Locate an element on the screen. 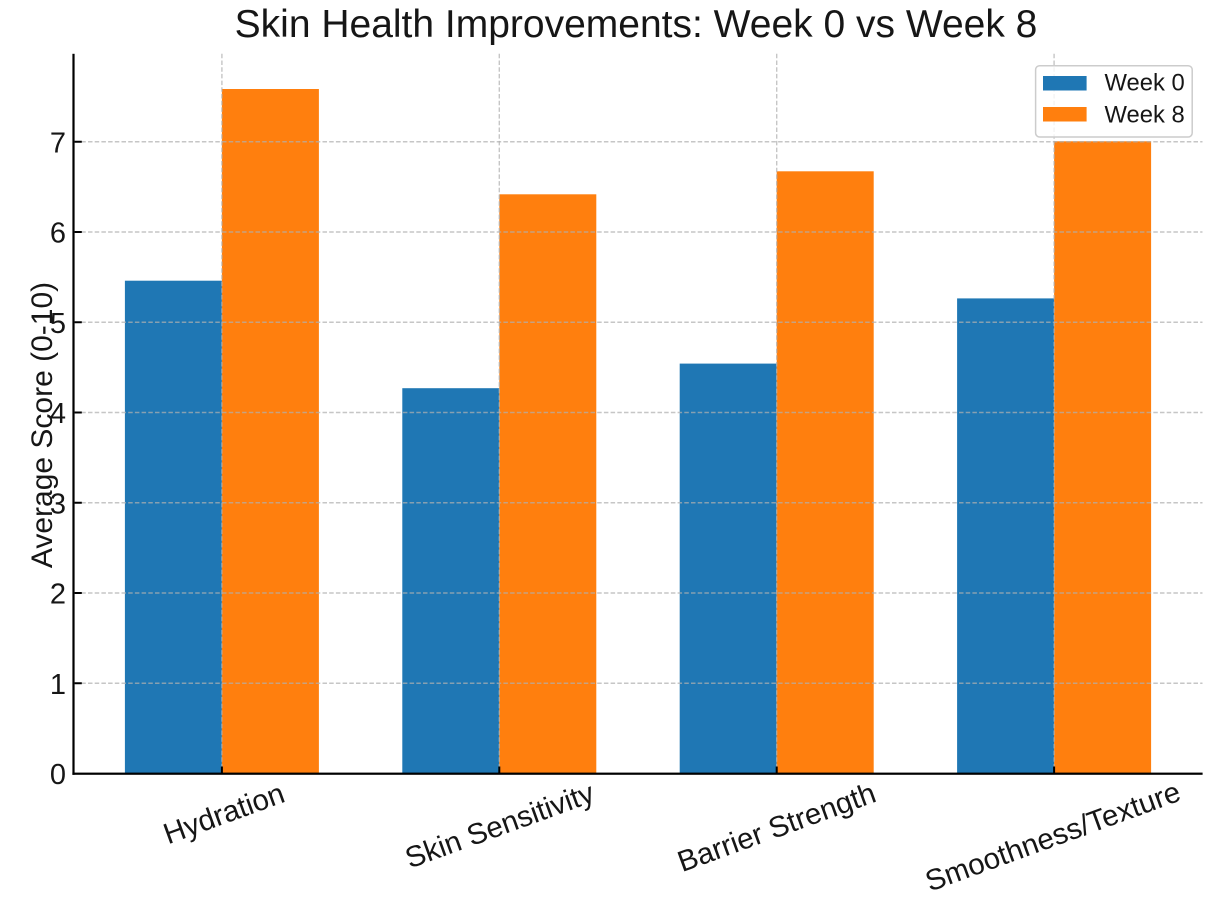  svg-text: 4 is located at coordinates (58, 414).